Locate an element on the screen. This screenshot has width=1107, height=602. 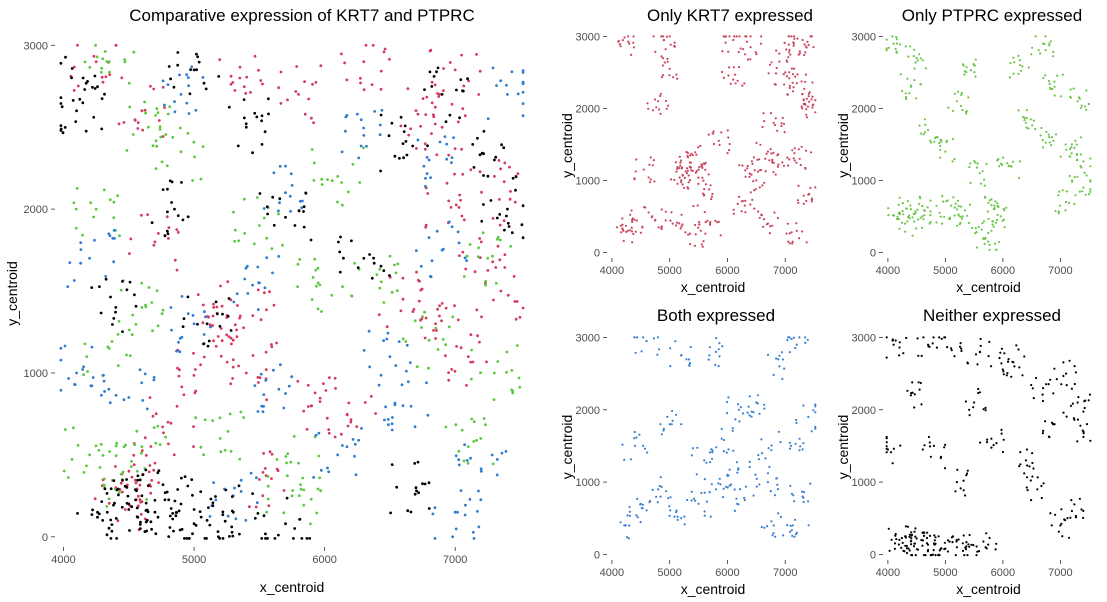
x-tick-label: 5000 is located at coordinates (669, 271).